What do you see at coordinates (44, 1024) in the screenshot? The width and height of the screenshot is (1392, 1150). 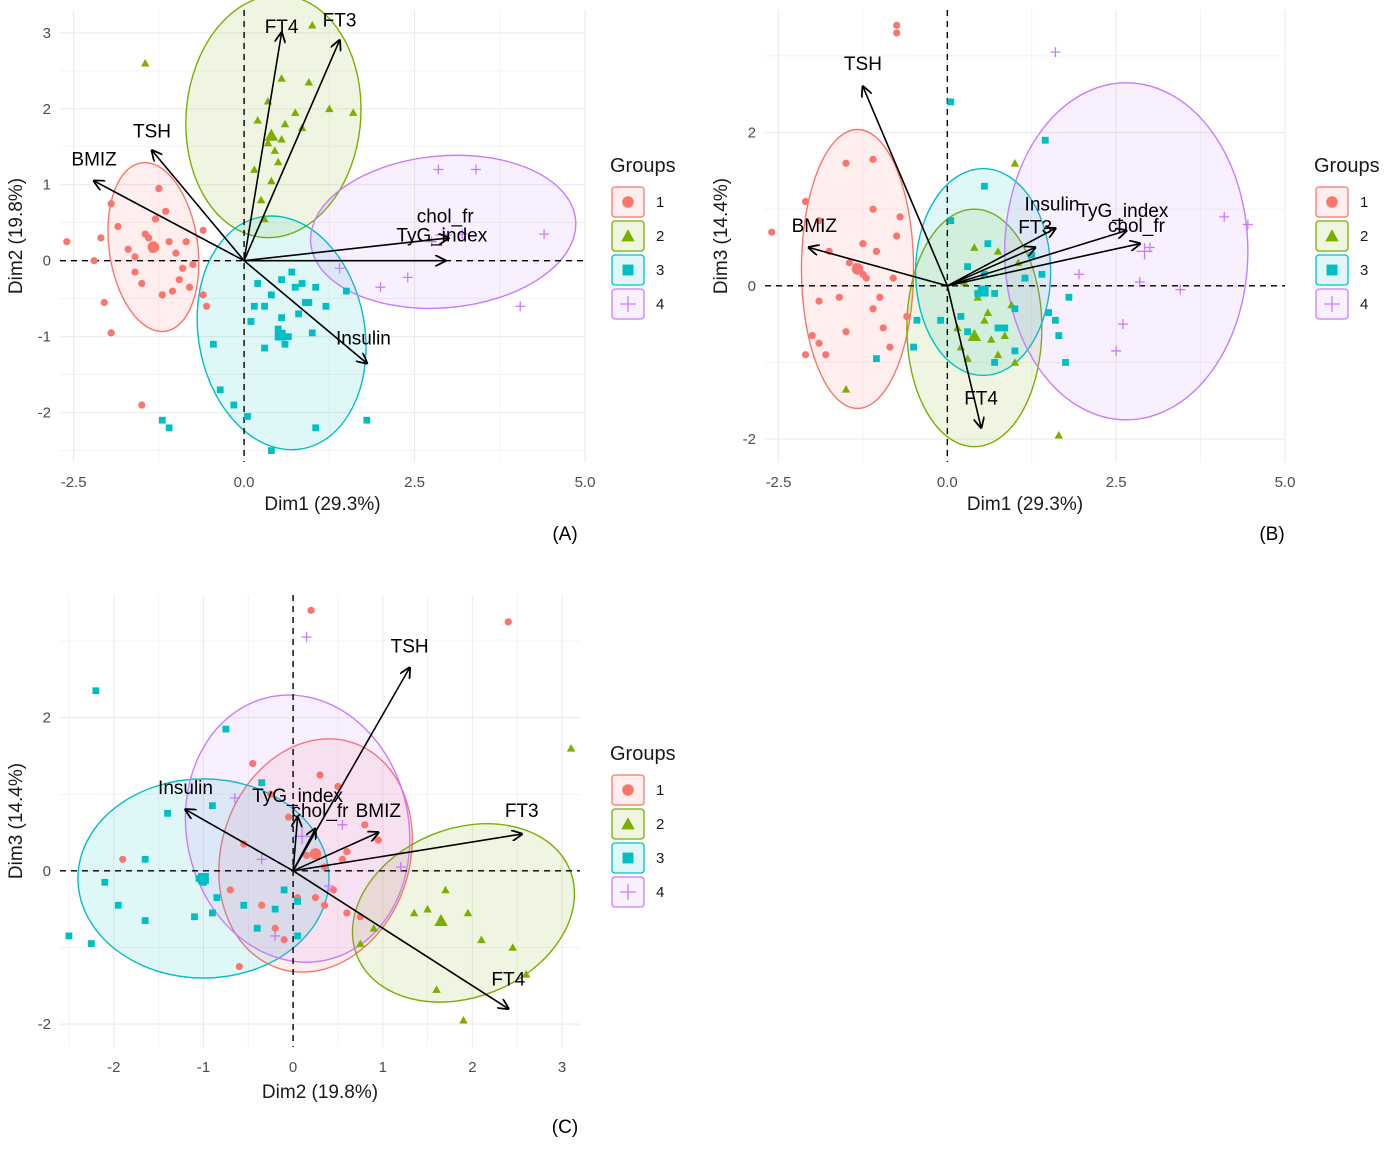 I see `y-tick-label: -2` at bounding box center [44, 1024].